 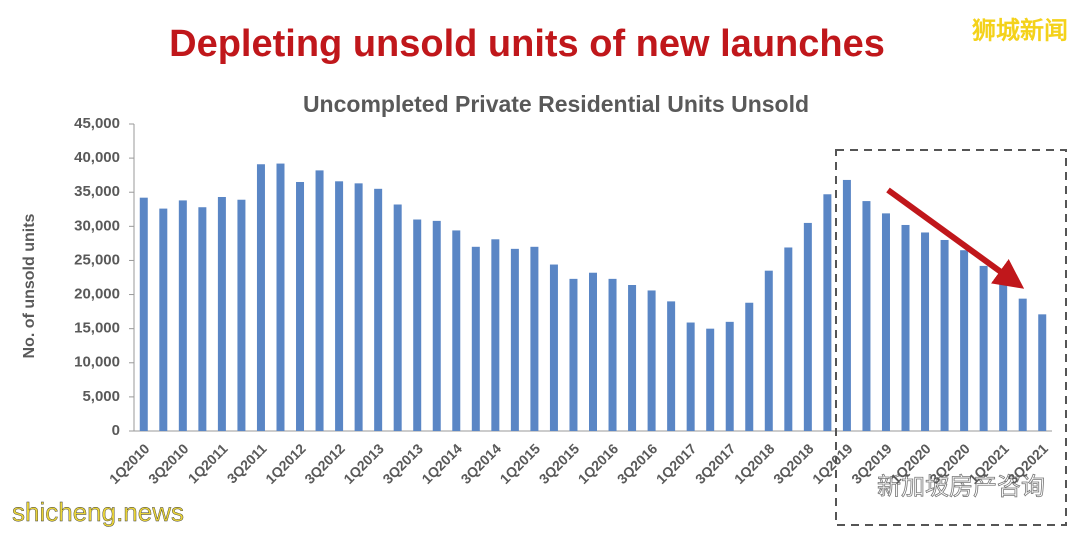 What do you see at coordinates (955, 238) in the screenshot?
I see `trend-arrow` at bounding box center [955, 238].